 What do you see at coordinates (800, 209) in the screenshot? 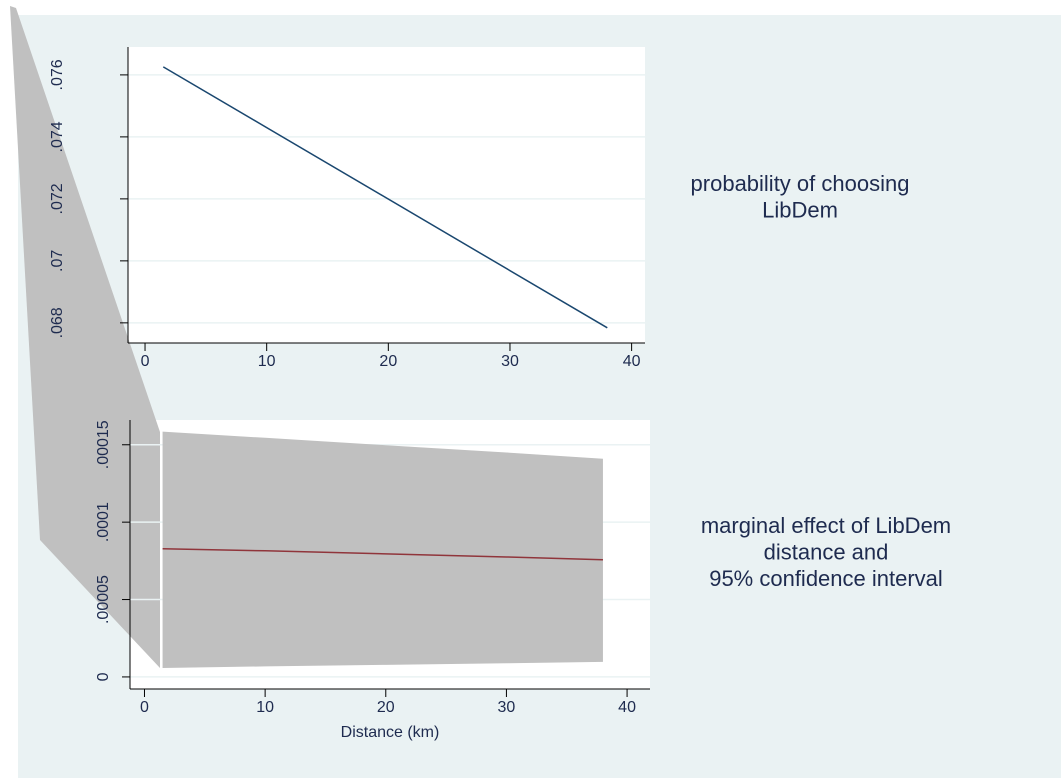
I see `annotation: LibDem` at bounding box center [800, 209].